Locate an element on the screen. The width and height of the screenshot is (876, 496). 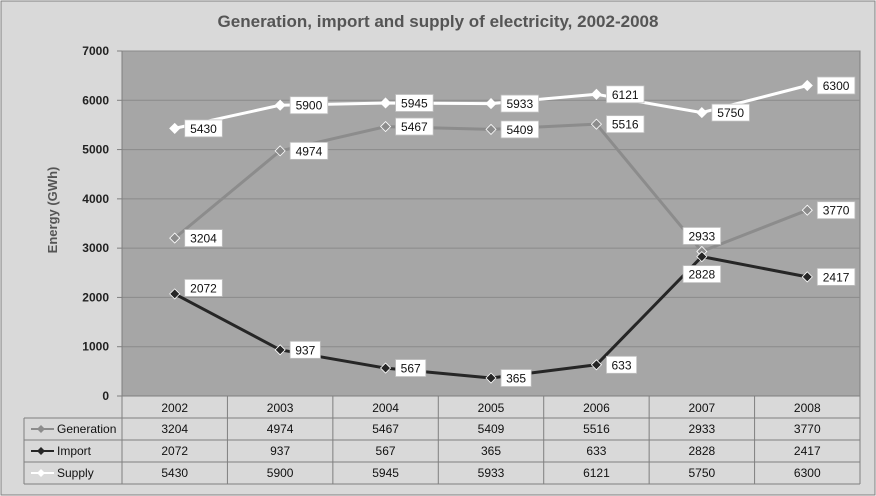
data-label-text: 3204 is located at coordinates (203, 239).